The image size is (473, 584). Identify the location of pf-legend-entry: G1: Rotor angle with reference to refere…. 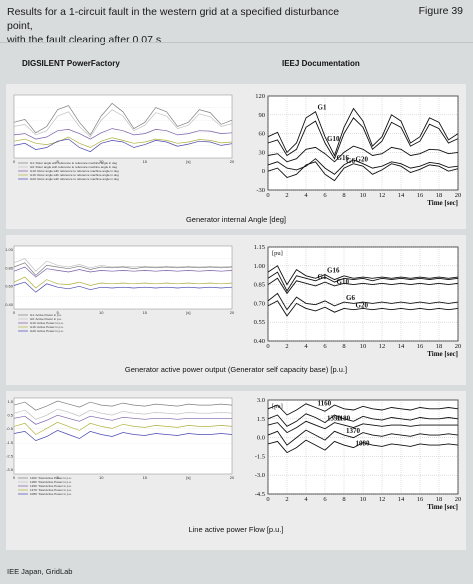
(73, 163).